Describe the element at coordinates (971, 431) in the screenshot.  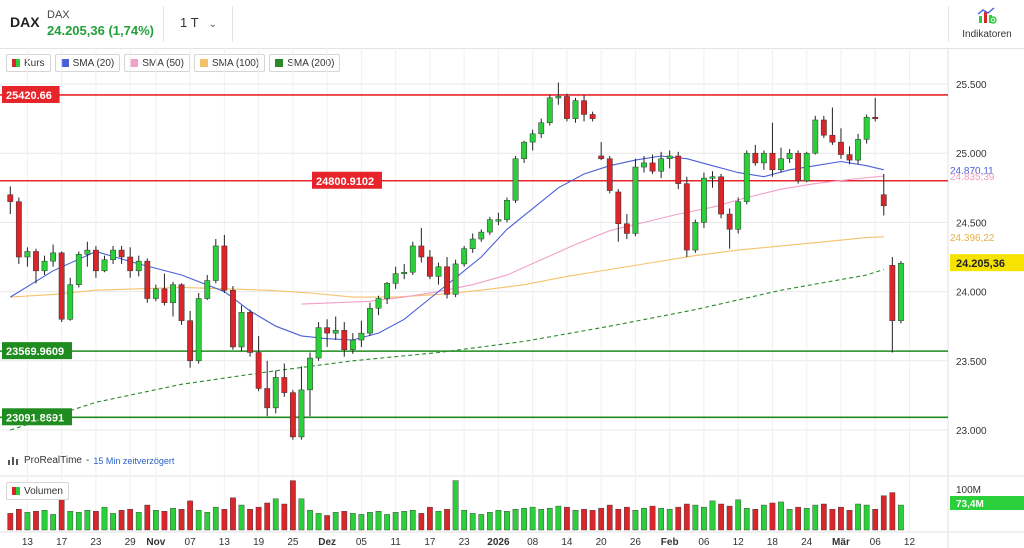
I see `y-tick-label: 23.000` at that location.